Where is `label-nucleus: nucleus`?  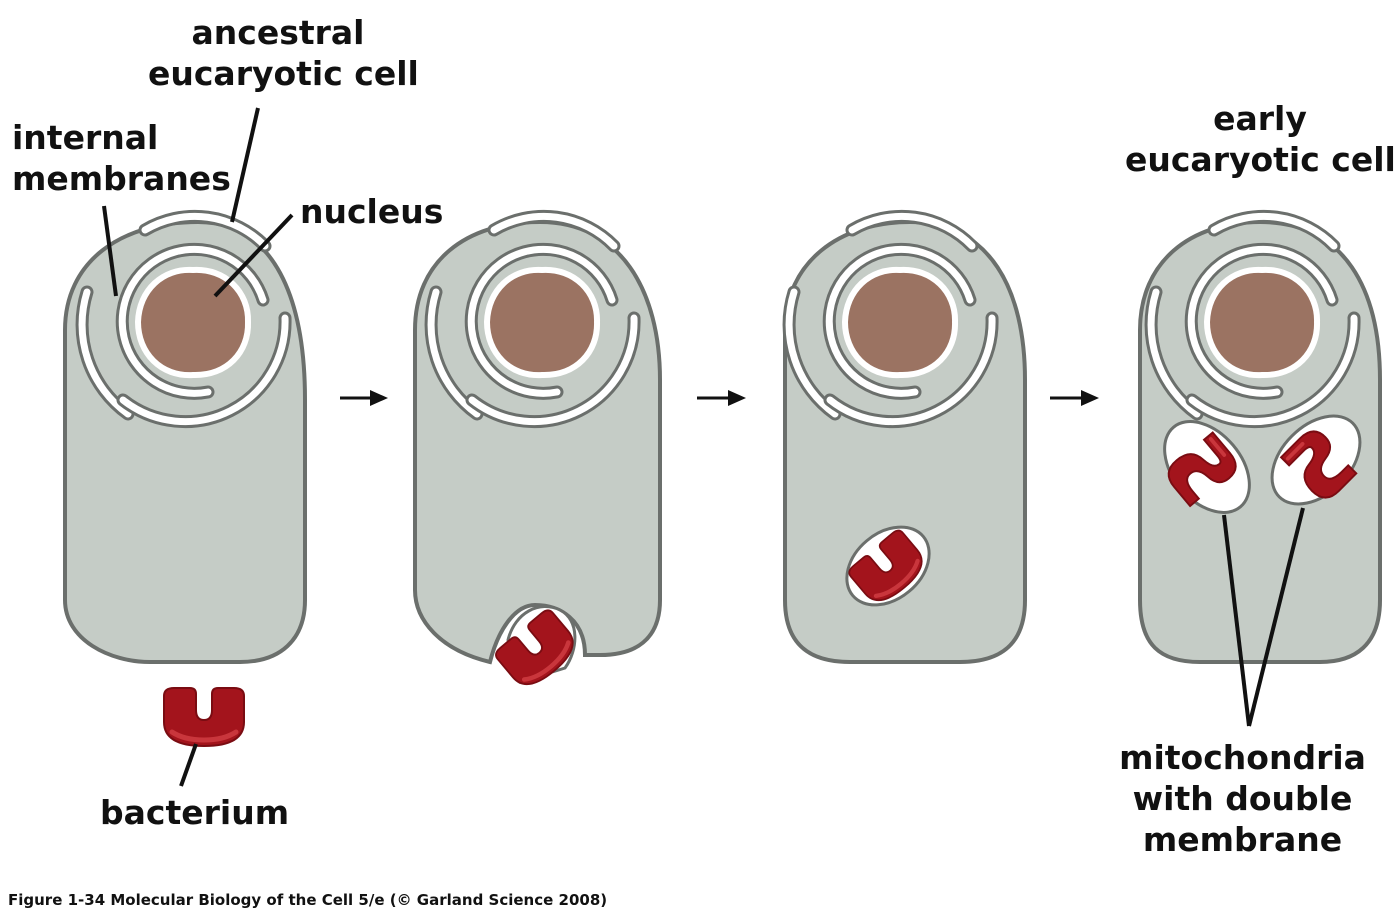 label-nucleus: nucleus is located at coordinates (371, 211).